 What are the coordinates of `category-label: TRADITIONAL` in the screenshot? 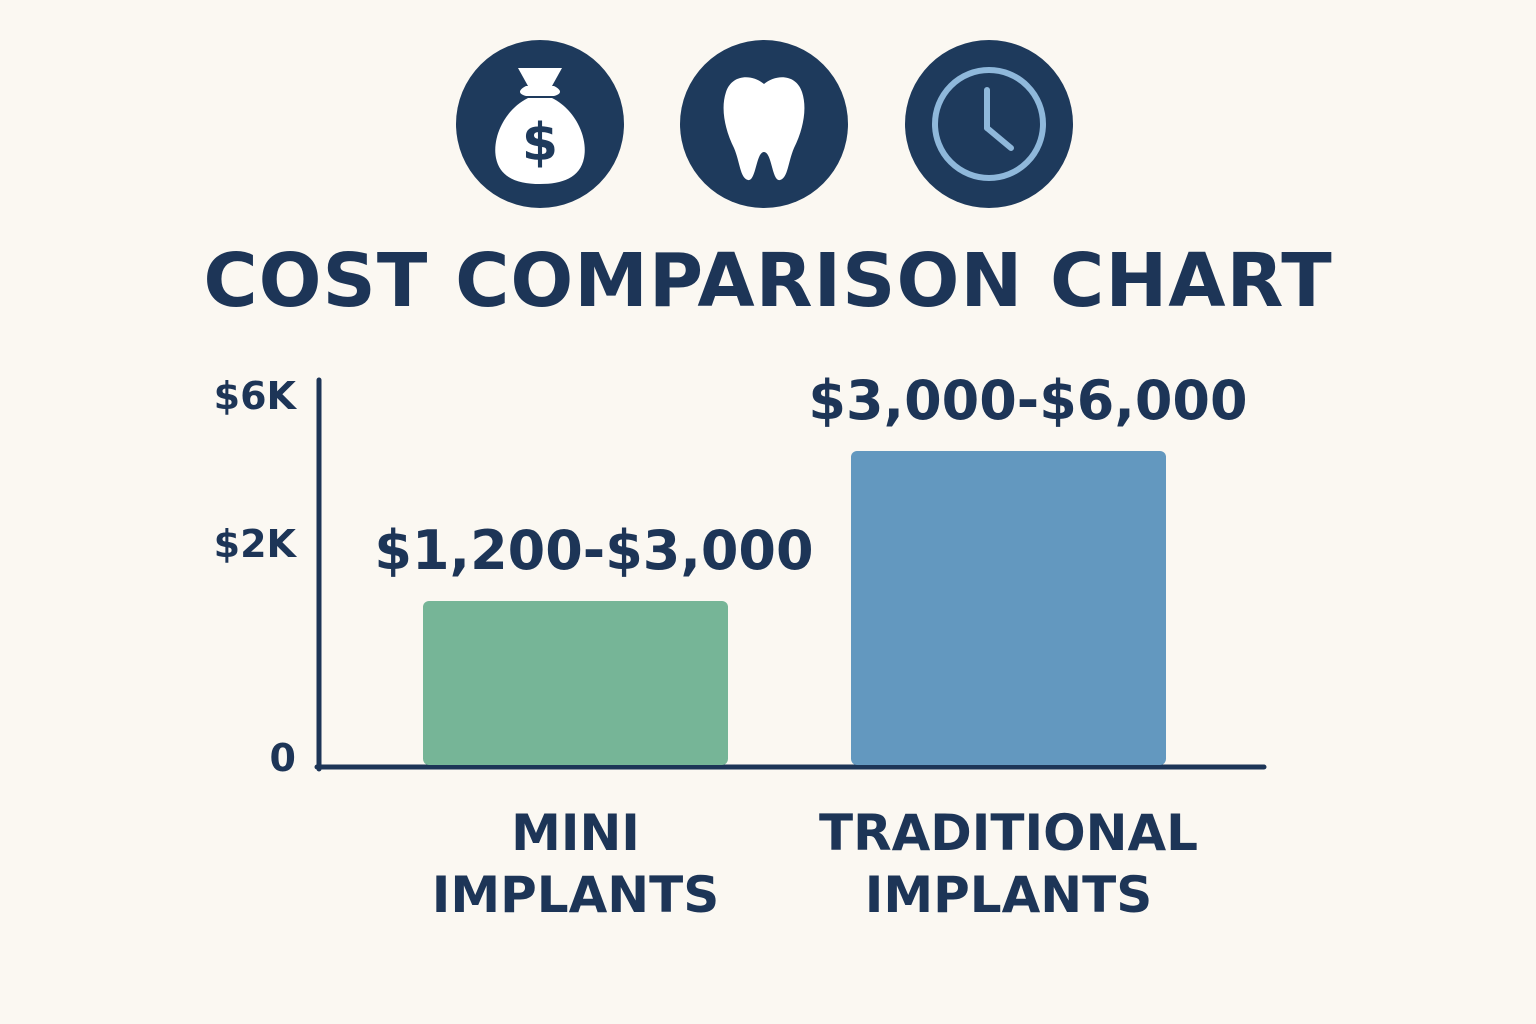 It's located at (1008, 833).